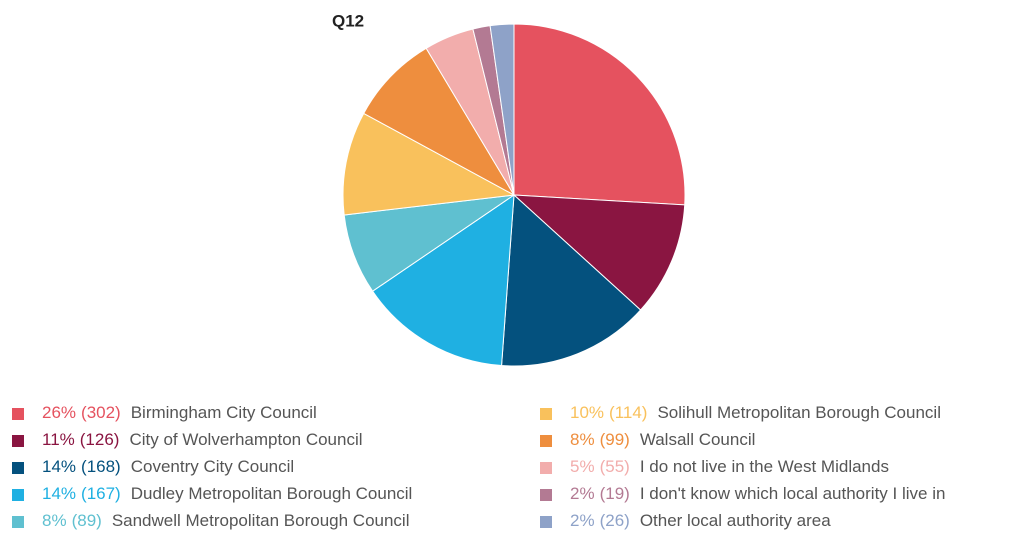  I want to click on legend-entry: 8% (99) Walsall Council, so click(662, 439).